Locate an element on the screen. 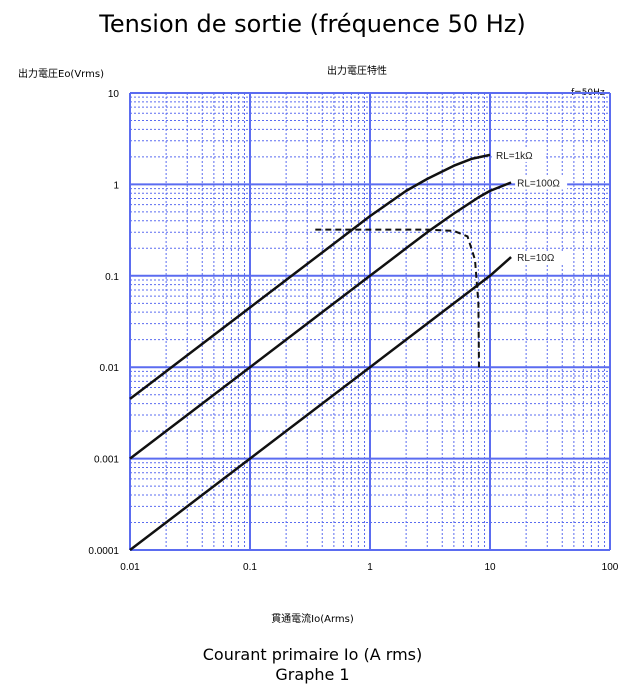 The width and height of the screenshot is (625, 687). y-tick-label: 0.01 is located at coordinates (110, 368).